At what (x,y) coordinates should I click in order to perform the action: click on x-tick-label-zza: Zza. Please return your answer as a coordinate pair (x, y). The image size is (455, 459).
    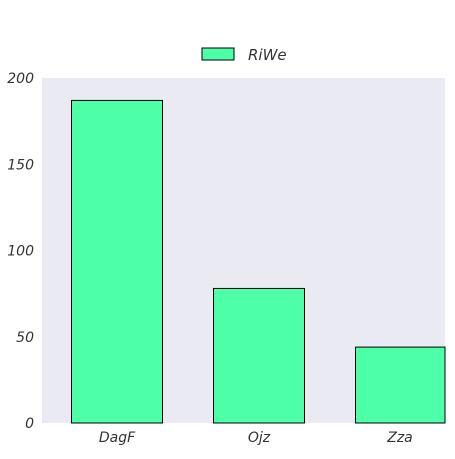
    Looking at the image, I should click on (399, 438).